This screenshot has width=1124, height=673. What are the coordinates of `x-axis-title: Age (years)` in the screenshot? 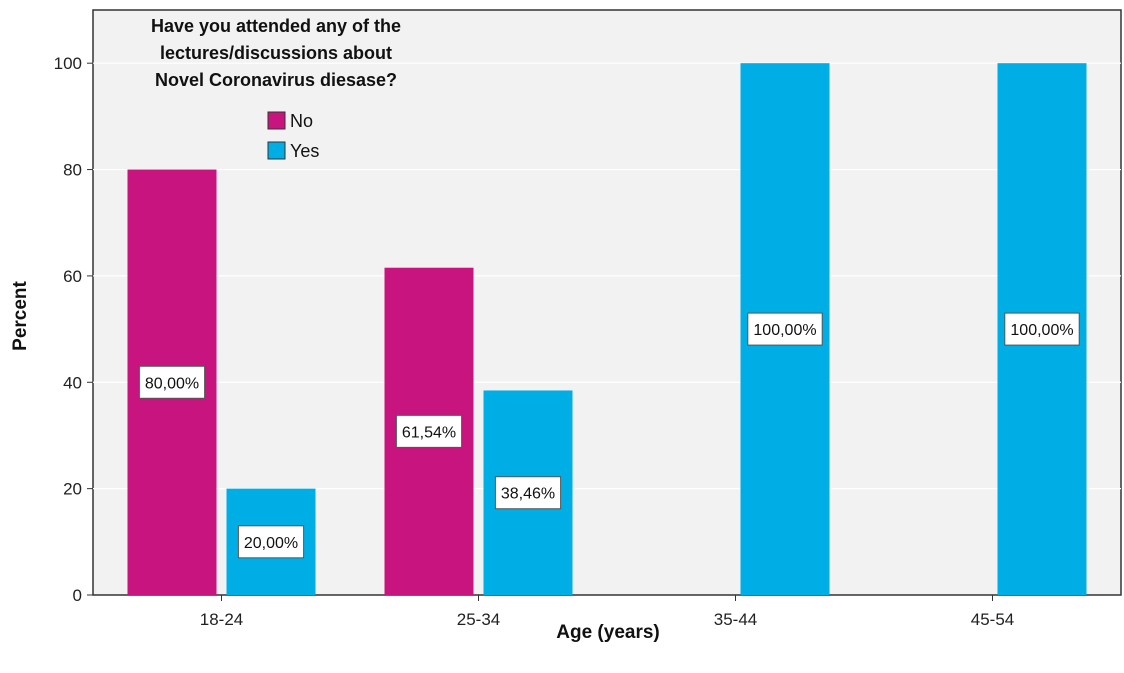 It's located at (608, 632).